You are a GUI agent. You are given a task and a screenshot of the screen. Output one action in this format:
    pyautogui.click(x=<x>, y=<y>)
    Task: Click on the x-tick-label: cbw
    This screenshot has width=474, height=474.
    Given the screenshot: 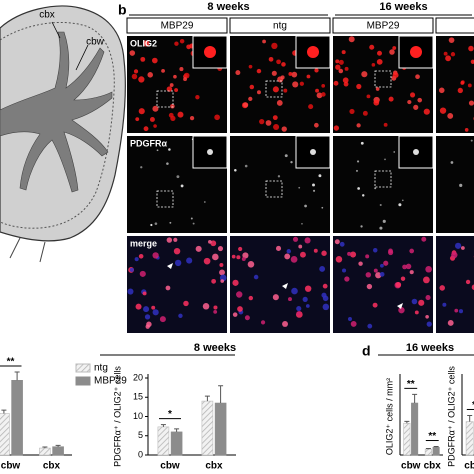 What is the action you would take?
    pyautogui.click(x=11, y=466)
    